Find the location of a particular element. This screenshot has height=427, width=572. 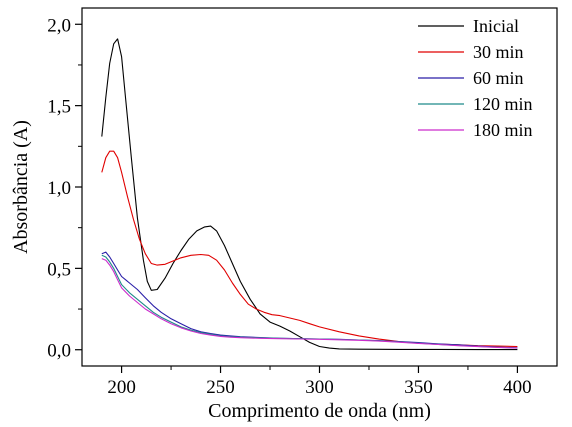

y-axis-ticks: 0,0 0,5 1,0 1,5 2,0 is located at coordinates (64, 188).